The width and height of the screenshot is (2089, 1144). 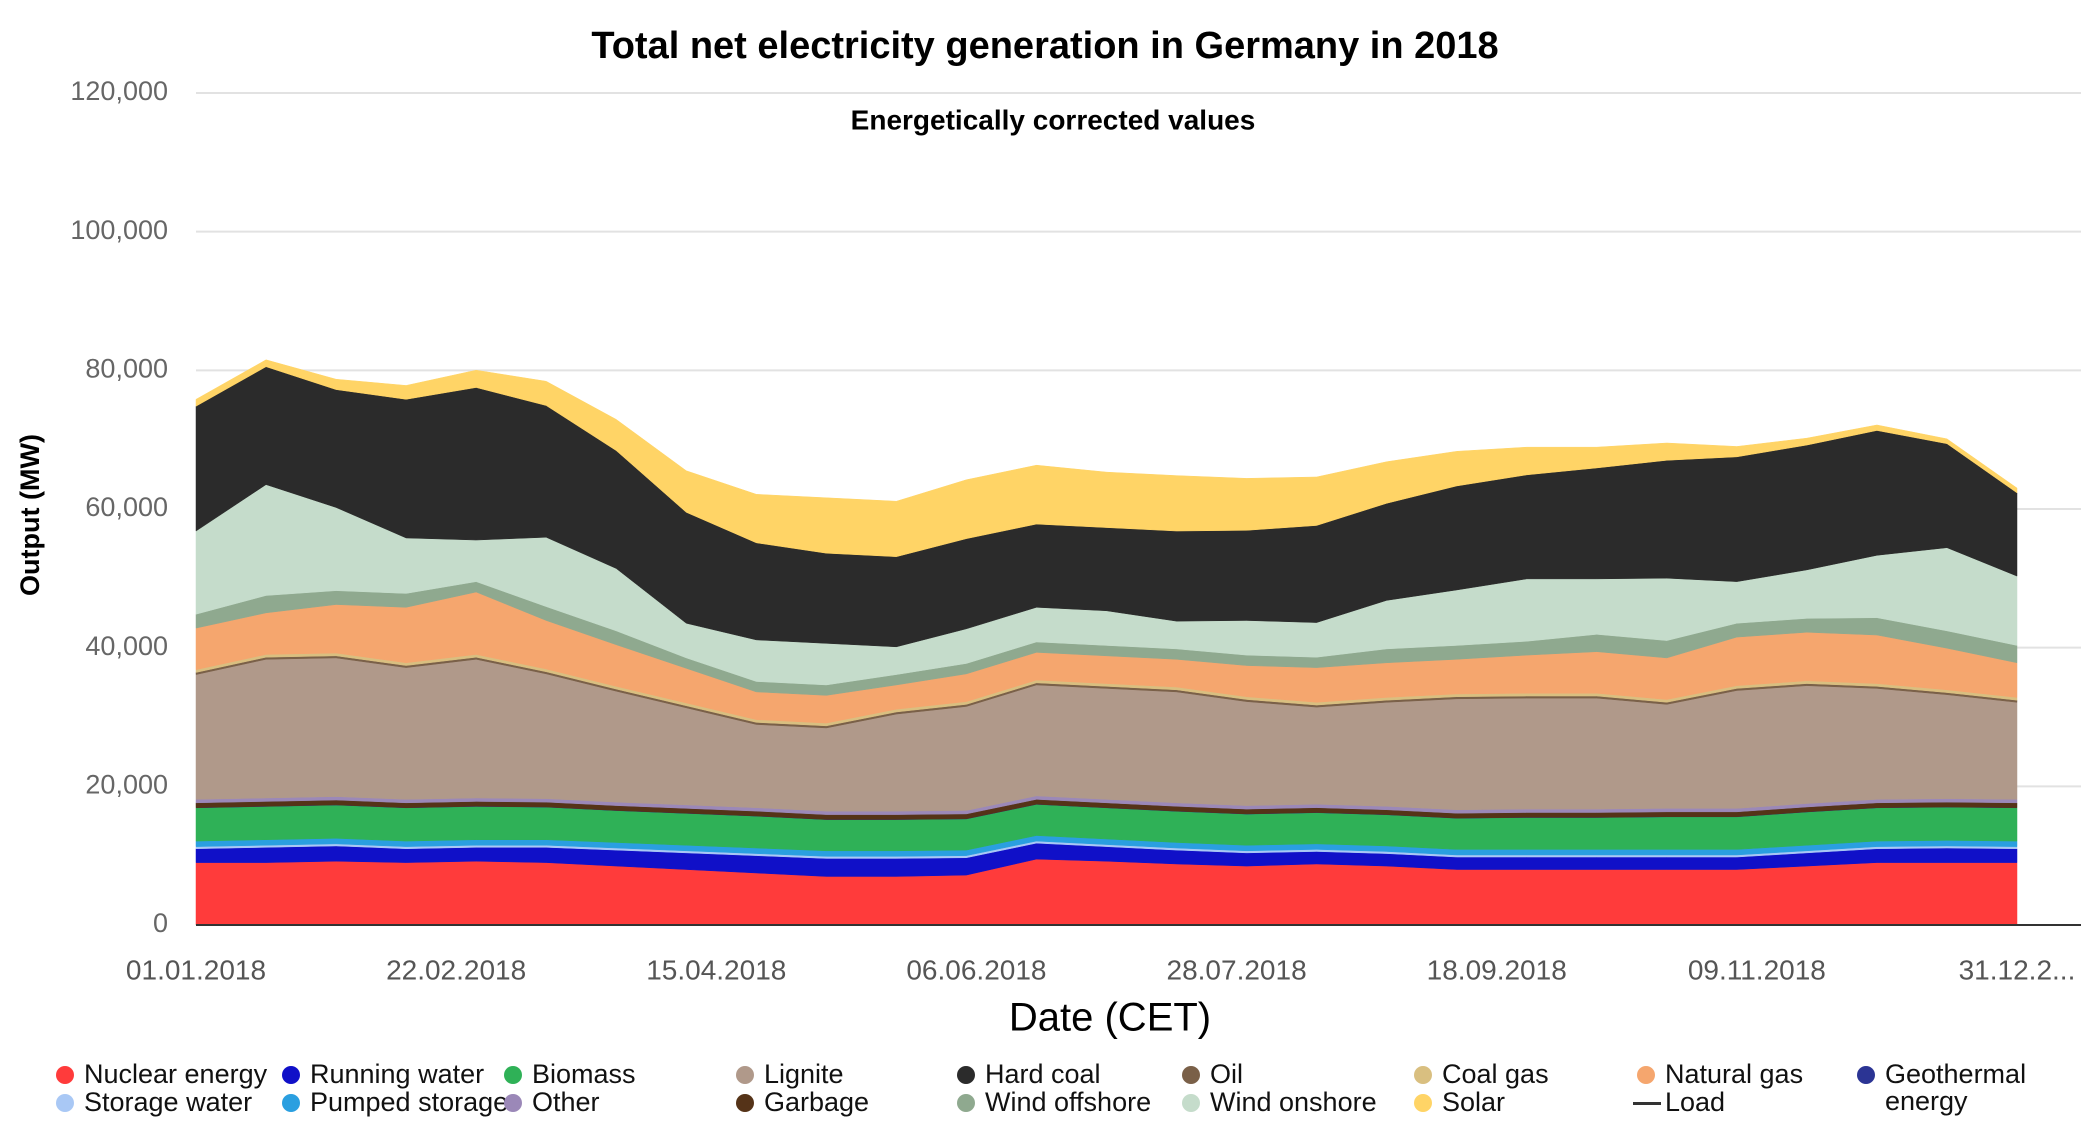 What do you see at coordinates (126, 784) in the screenshot?
I see `y-tick-label: 20,000` at bounding box center [126, 784].